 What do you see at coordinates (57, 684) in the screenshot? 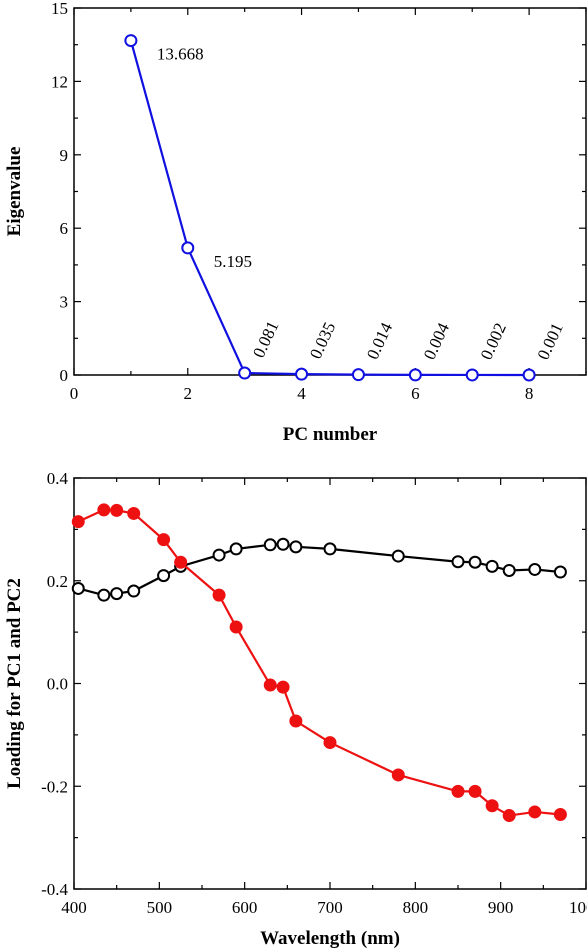
I see `y-tick-label: 0.0` at bounding box center [57, 684].